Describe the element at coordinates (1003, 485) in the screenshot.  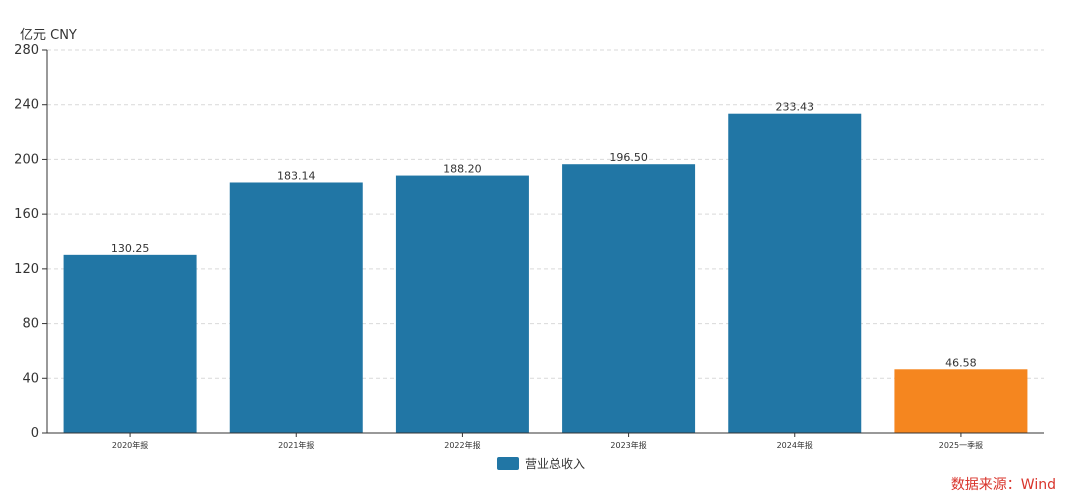
I see `data-source-note: 数据来源：Wind` at that location.